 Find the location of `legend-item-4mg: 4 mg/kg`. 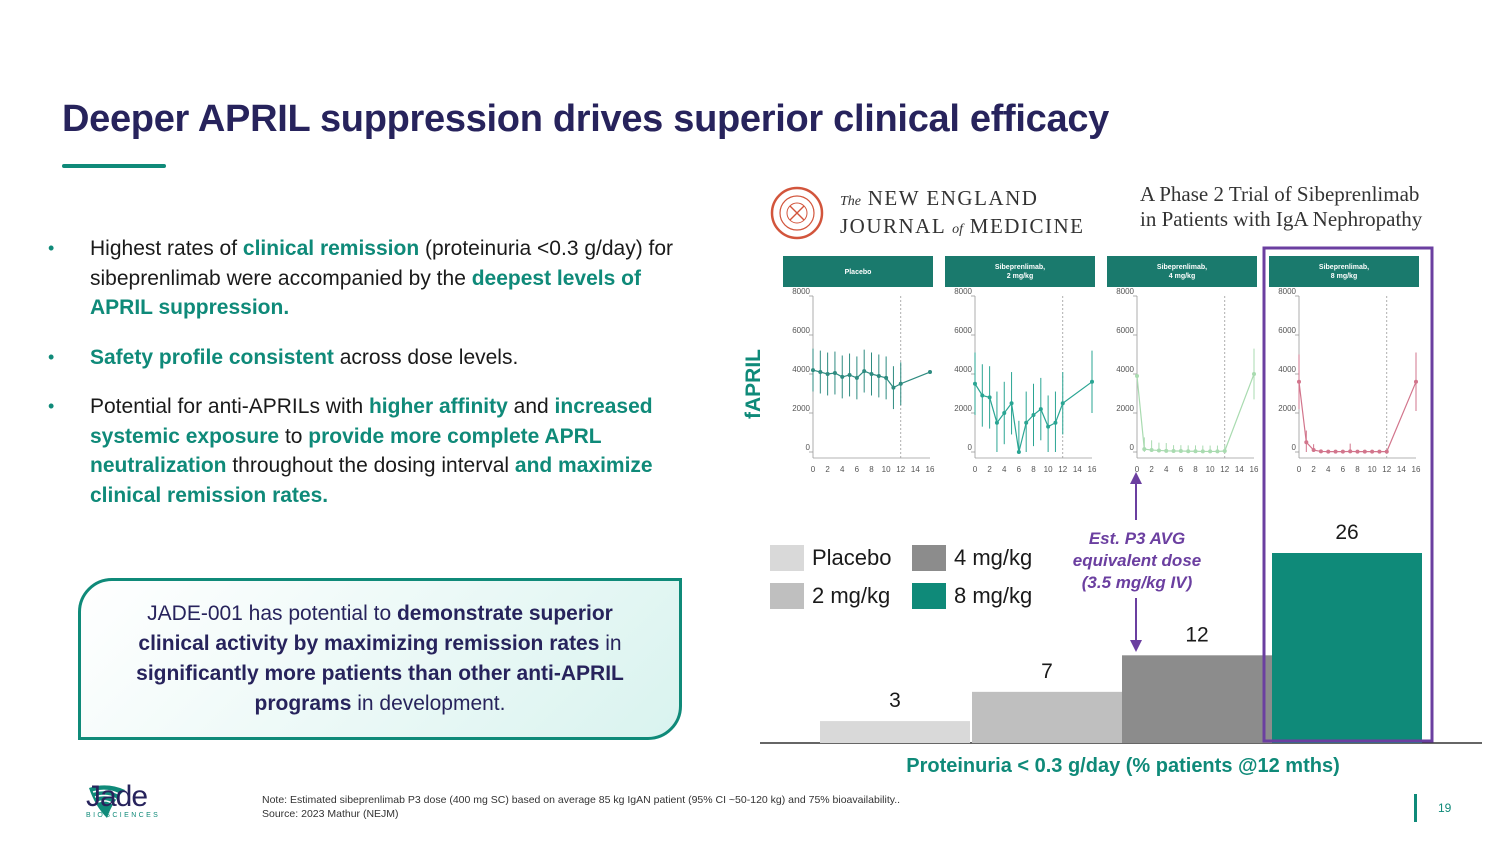

legend-item-4mg: 4 mg/kg is located at coordinates (972, 558).